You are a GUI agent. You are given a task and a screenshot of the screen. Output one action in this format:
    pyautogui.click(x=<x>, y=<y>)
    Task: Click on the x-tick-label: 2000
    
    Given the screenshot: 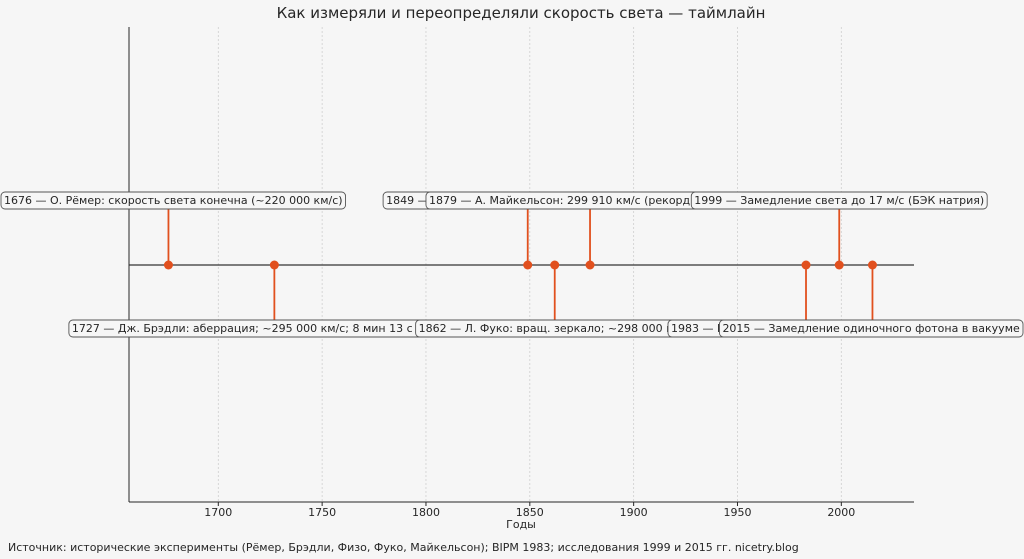 What is the action you would take?
    pyautogui.click(x=841, y=512)
    